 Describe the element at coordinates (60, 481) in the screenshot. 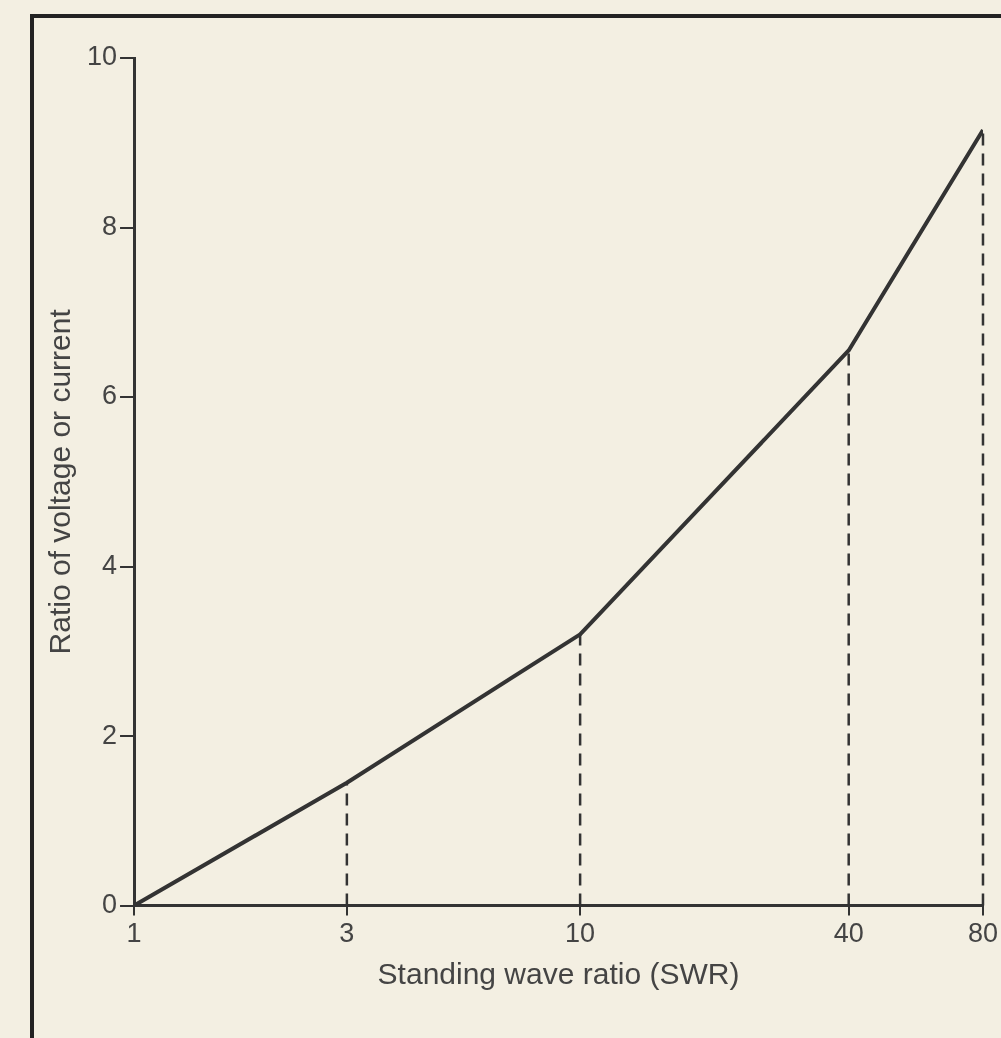

I see `y-axis-title: Ratio of voltage or current` at that location.